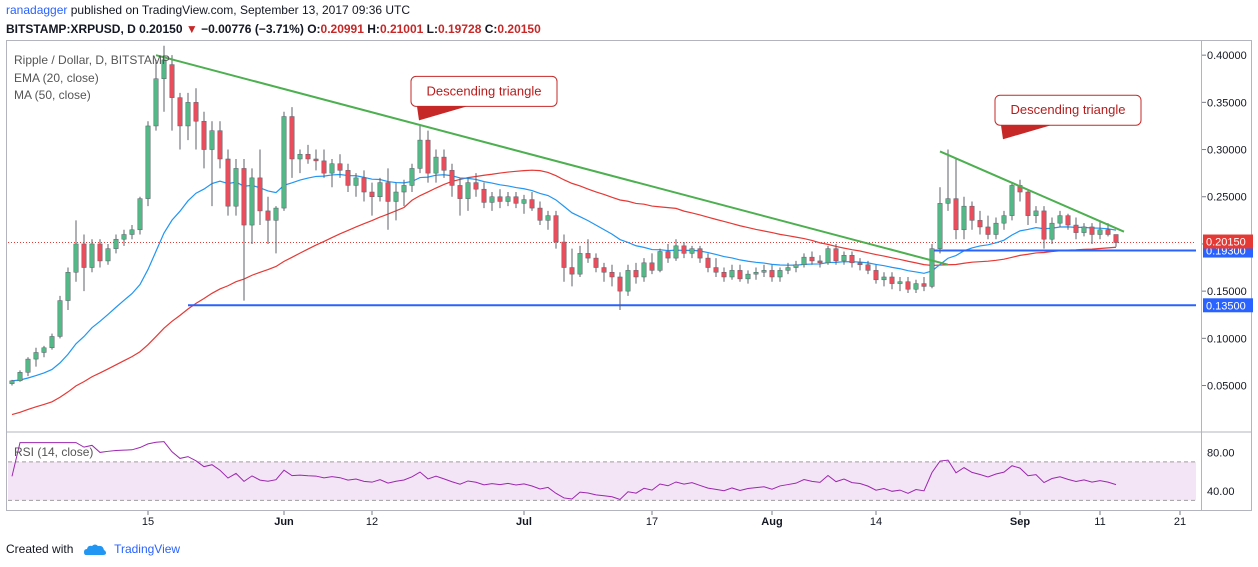 This screenshot has height=567, width=1258. What do you see at coordinates (401, 29) in the screenshot?
I see `high-value: 0.21001` at bounding box center [401, 29].